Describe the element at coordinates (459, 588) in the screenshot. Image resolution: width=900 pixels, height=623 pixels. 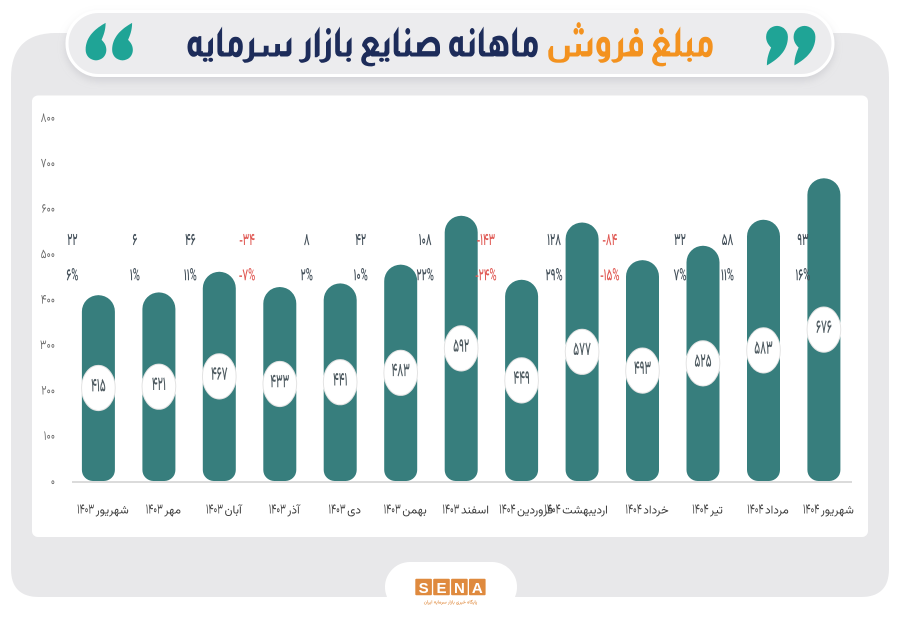
I see `svg-text: N` at that location.